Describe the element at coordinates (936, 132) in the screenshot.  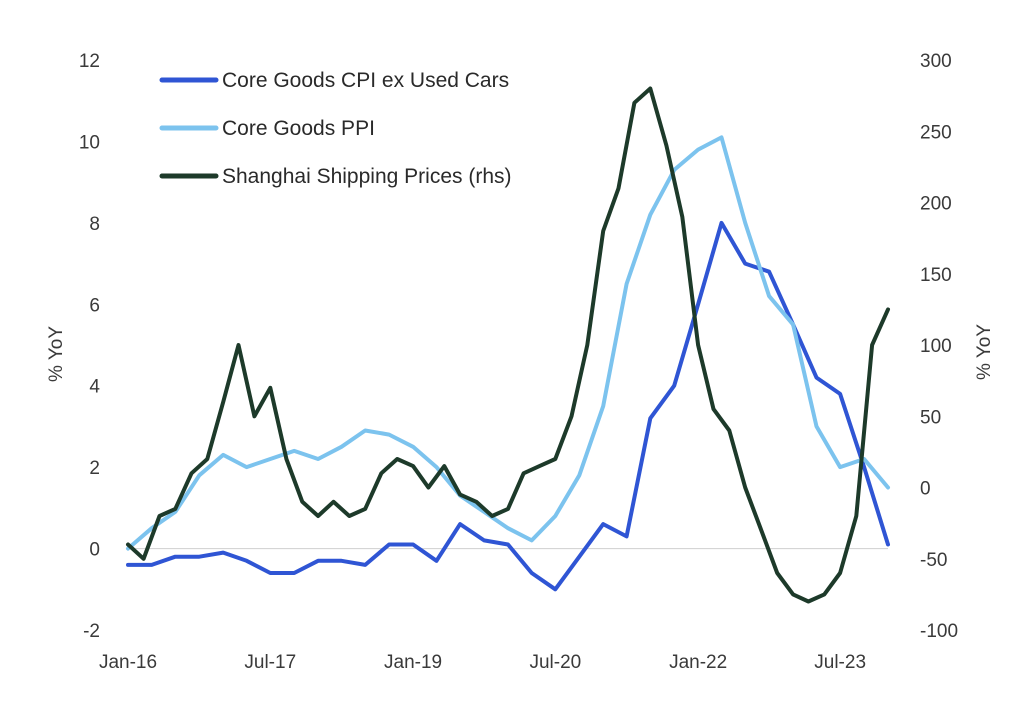
I see `y-right-tick-label: 250` at that location.